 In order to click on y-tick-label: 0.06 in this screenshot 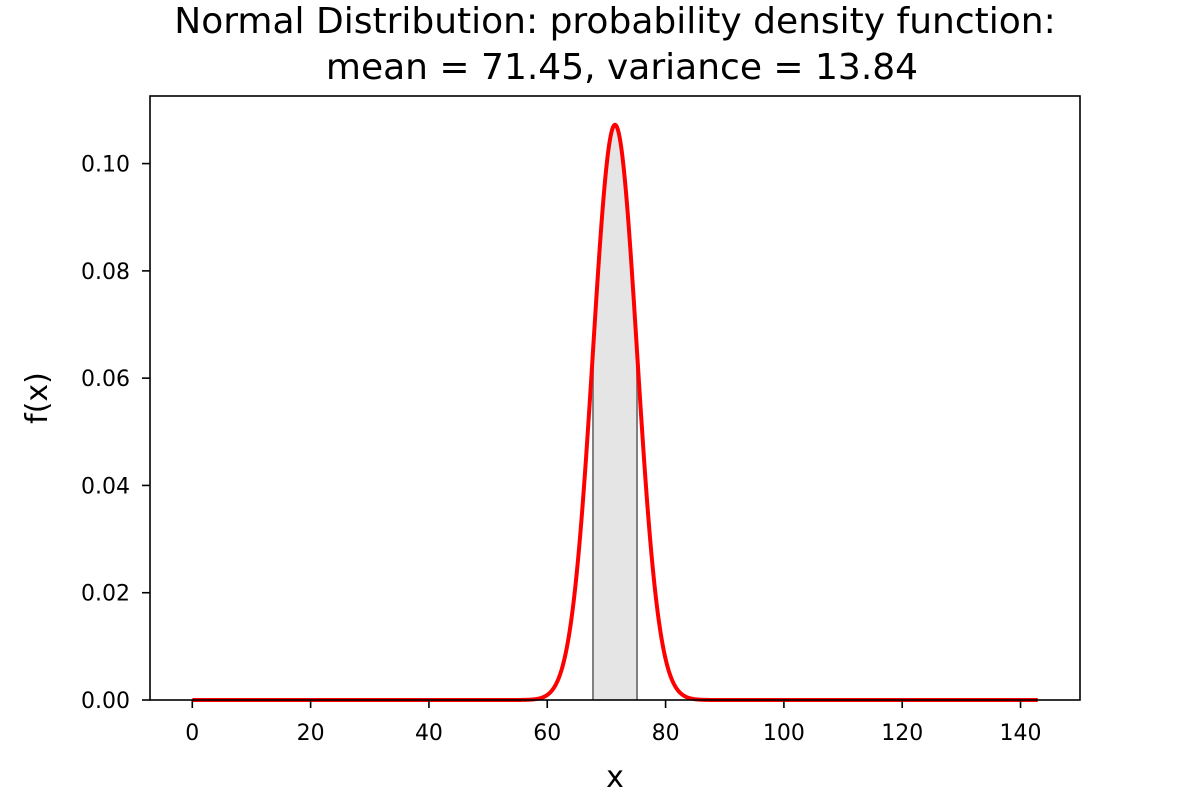, I will do `click(105, 379)`.